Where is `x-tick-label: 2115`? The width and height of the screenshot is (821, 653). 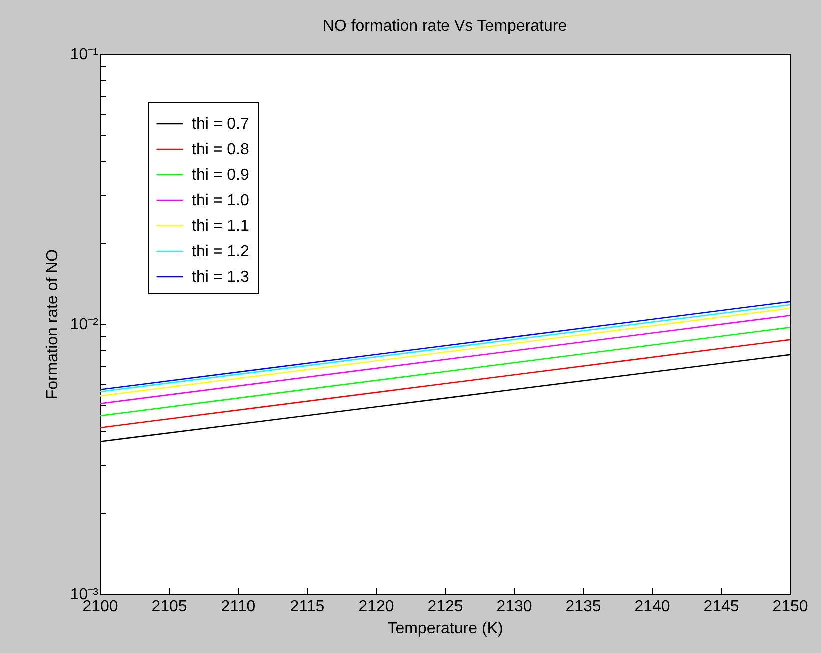
x-tick-label: 2115 is located at coordinates (307, 607).